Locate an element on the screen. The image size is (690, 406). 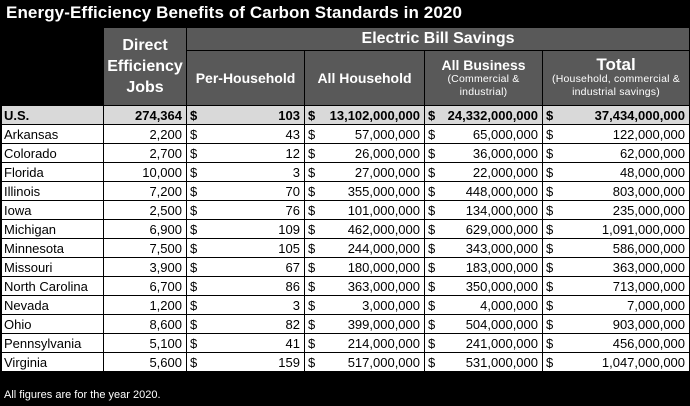
jobs-cell: 6,700 is located at coordinates (145, 286).